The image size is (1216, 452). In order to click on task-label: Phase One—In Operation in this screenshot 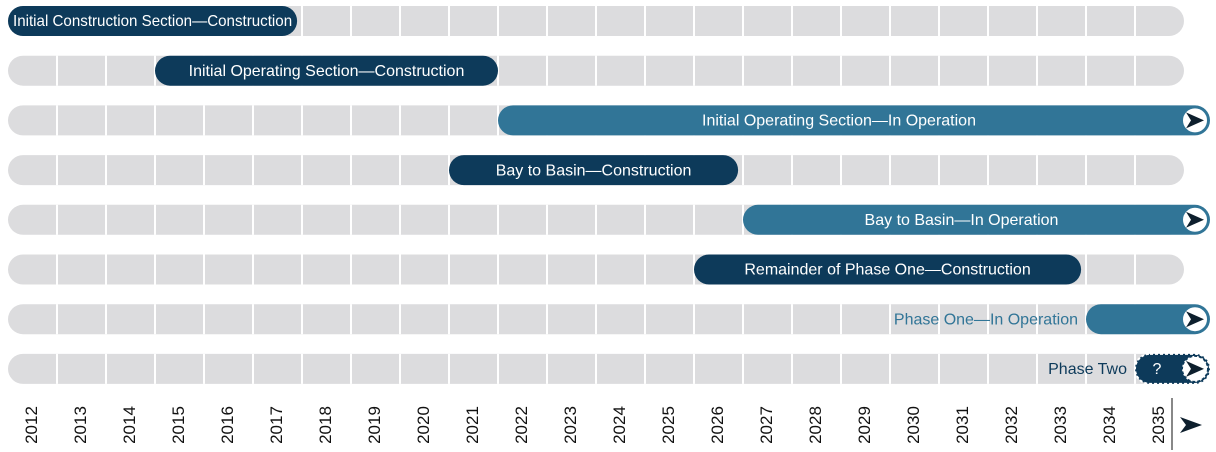, I will do `click(986, 319)`.